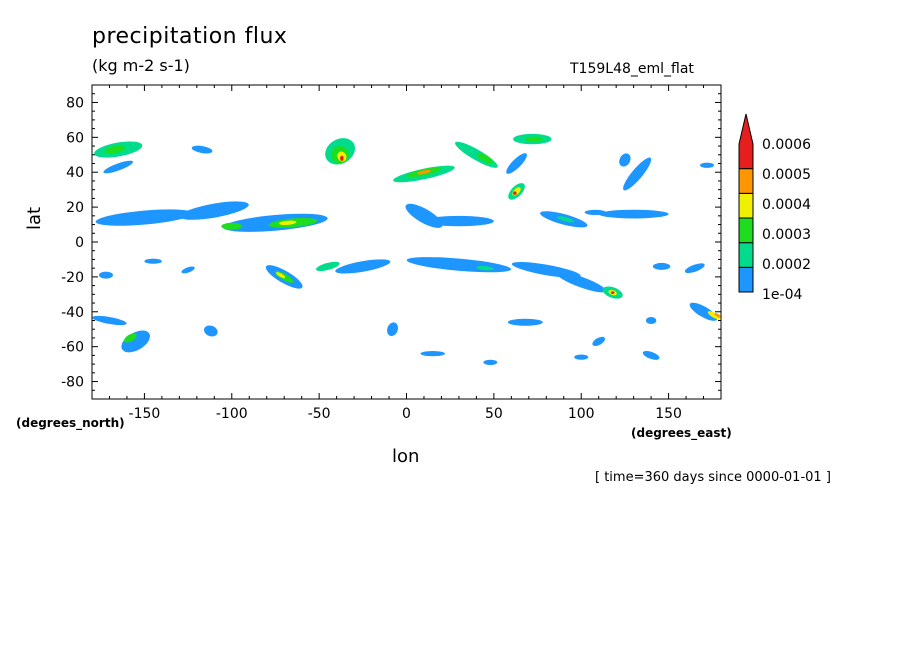 This screenshot has height=654, width=904. What do you see at coordinates (786, 175) in the screenshot?
I see `colorbar-label: 0.0005` at bounding box center [786, 175].